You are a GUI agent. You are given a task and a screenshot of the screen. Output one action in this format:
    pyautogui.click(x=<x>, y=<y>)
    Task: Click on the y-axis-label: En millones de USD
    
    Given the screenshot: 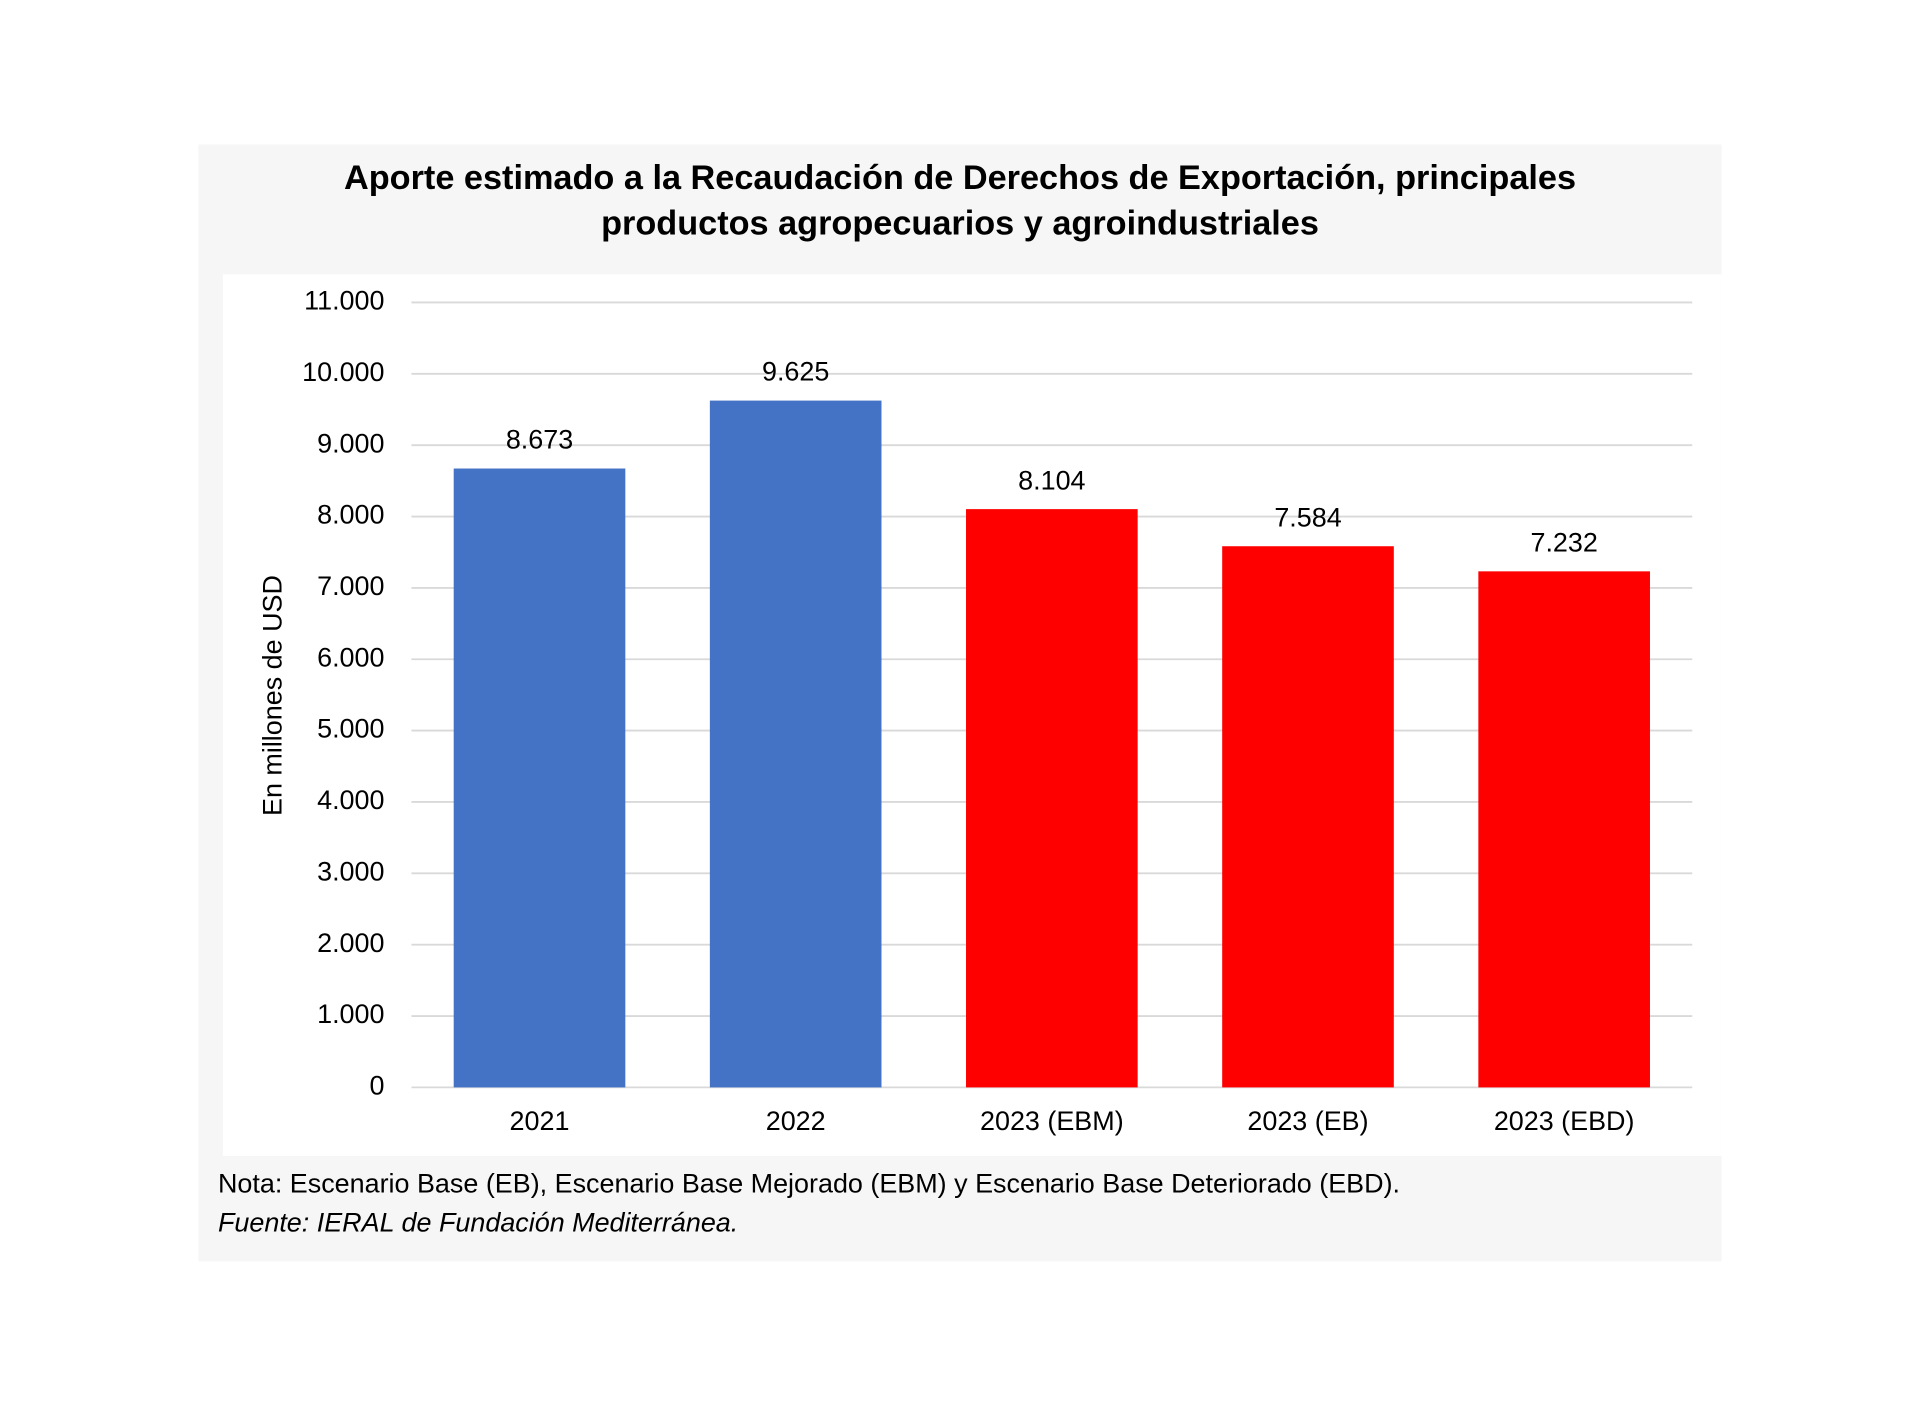 What is the action you would take?
    pyautogui.click(x=272, y=695)
    